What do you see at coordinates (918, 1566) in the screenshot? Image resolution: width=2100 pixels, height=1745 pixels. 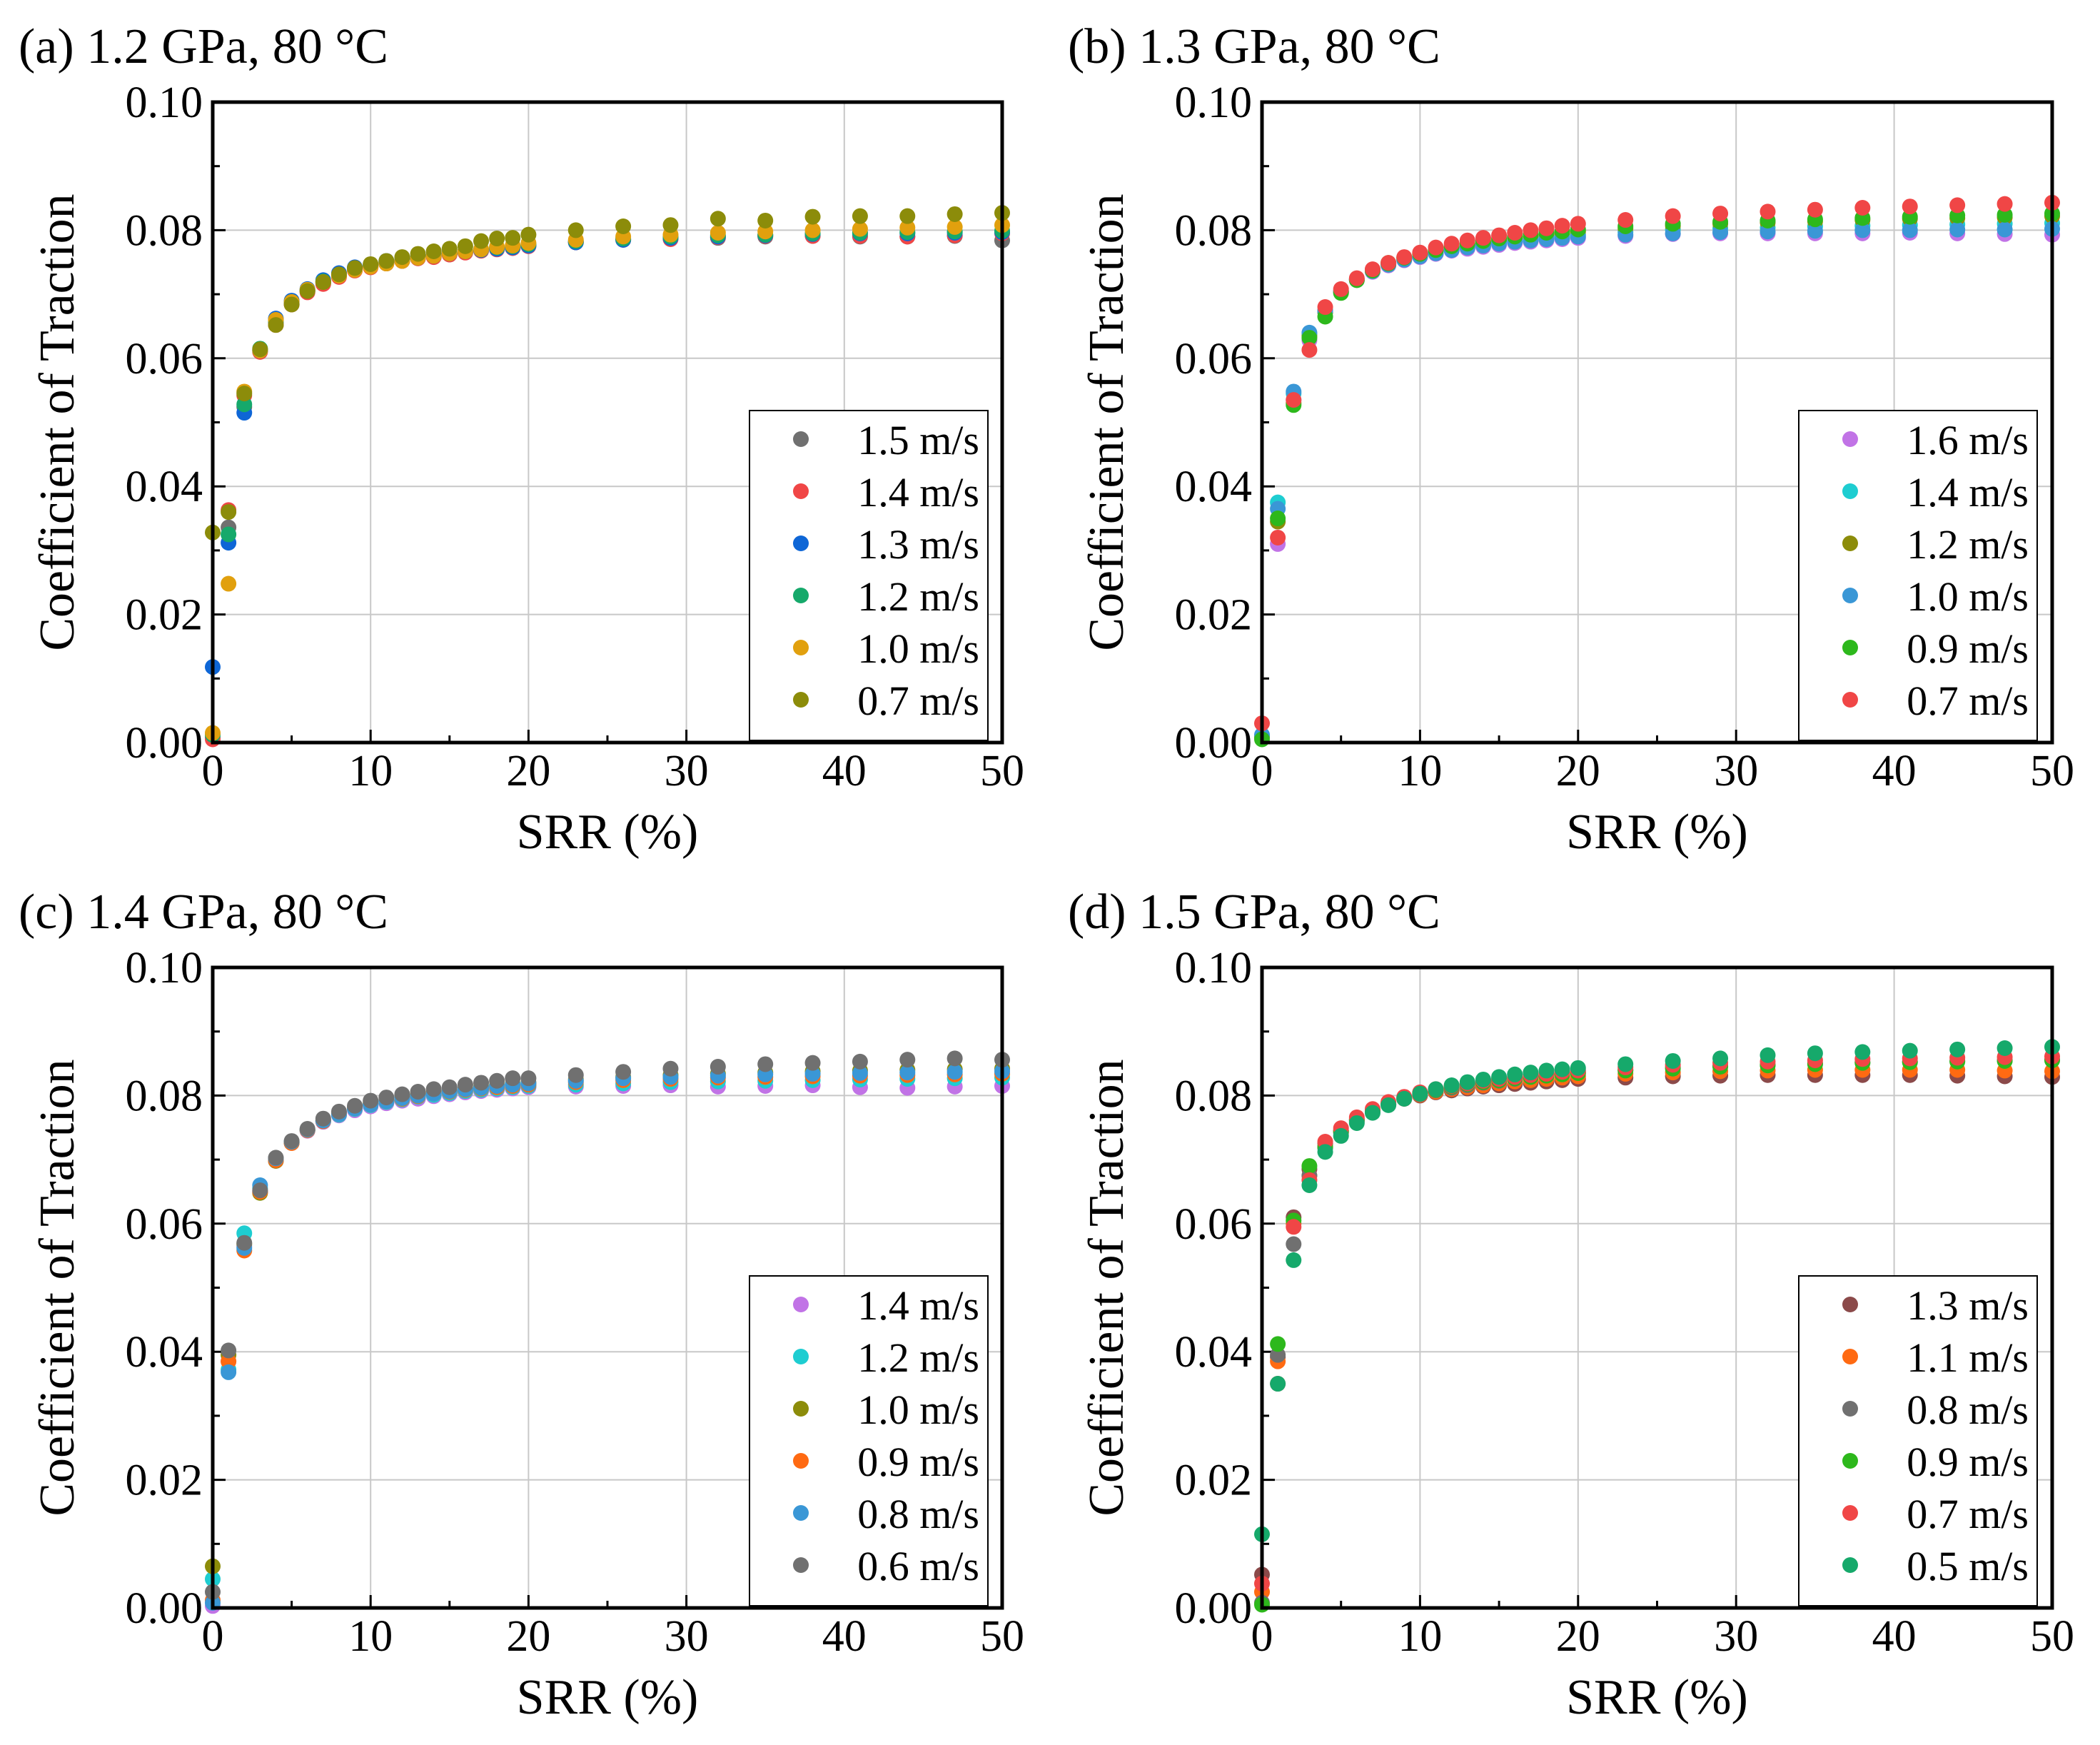 I see `legend-label: 0.6 m/s` at bounding box center [918, 1566].